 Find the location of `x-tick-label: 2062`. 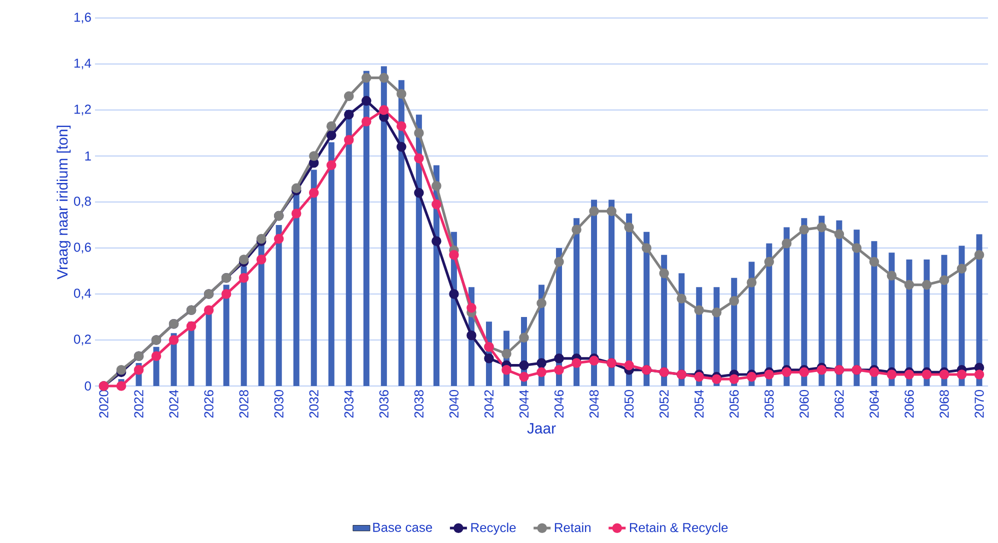

x-tick-label: 2062 is located at coordinates (839, 404).